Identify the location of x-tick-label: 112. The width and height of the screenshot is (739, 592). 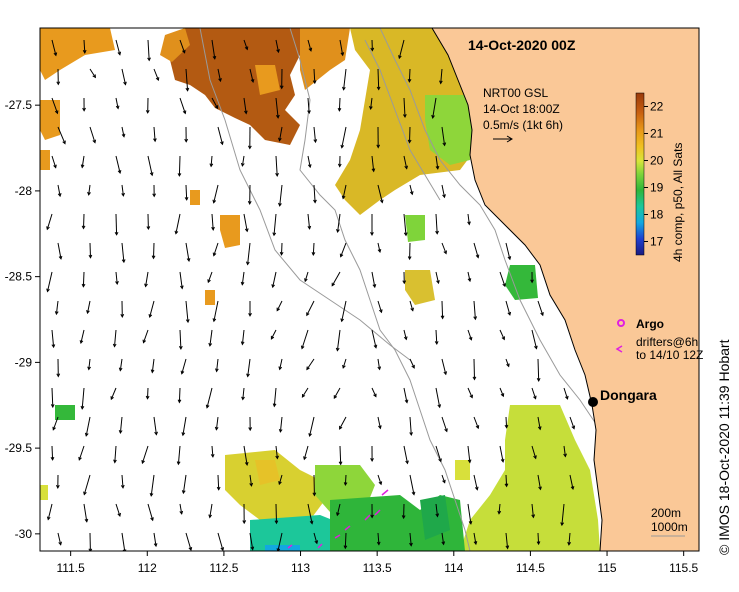
(147, 568).